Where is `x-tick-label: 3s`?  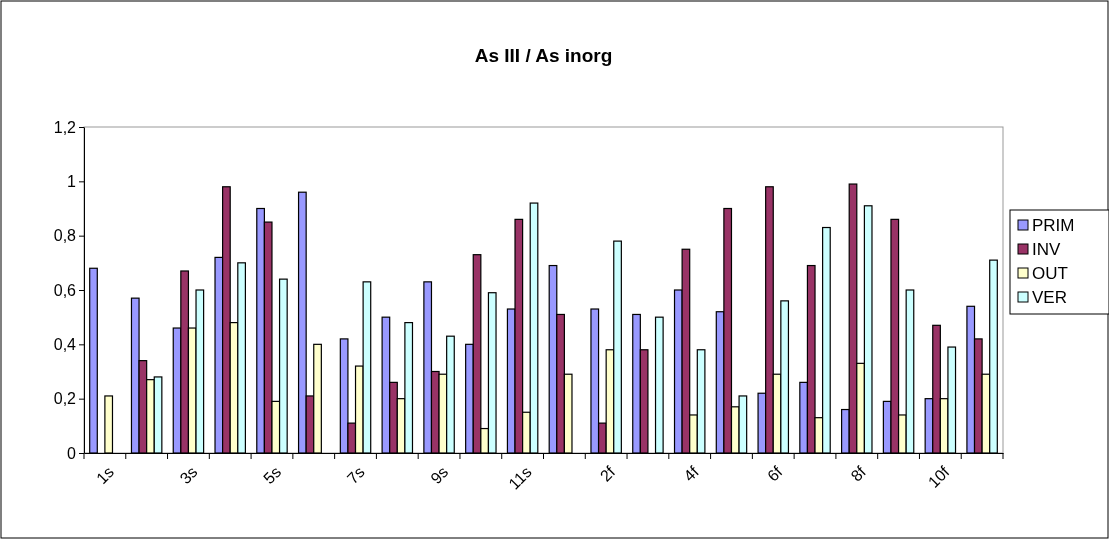
x-tick-label: 3s is located at coordinates (188, 475).